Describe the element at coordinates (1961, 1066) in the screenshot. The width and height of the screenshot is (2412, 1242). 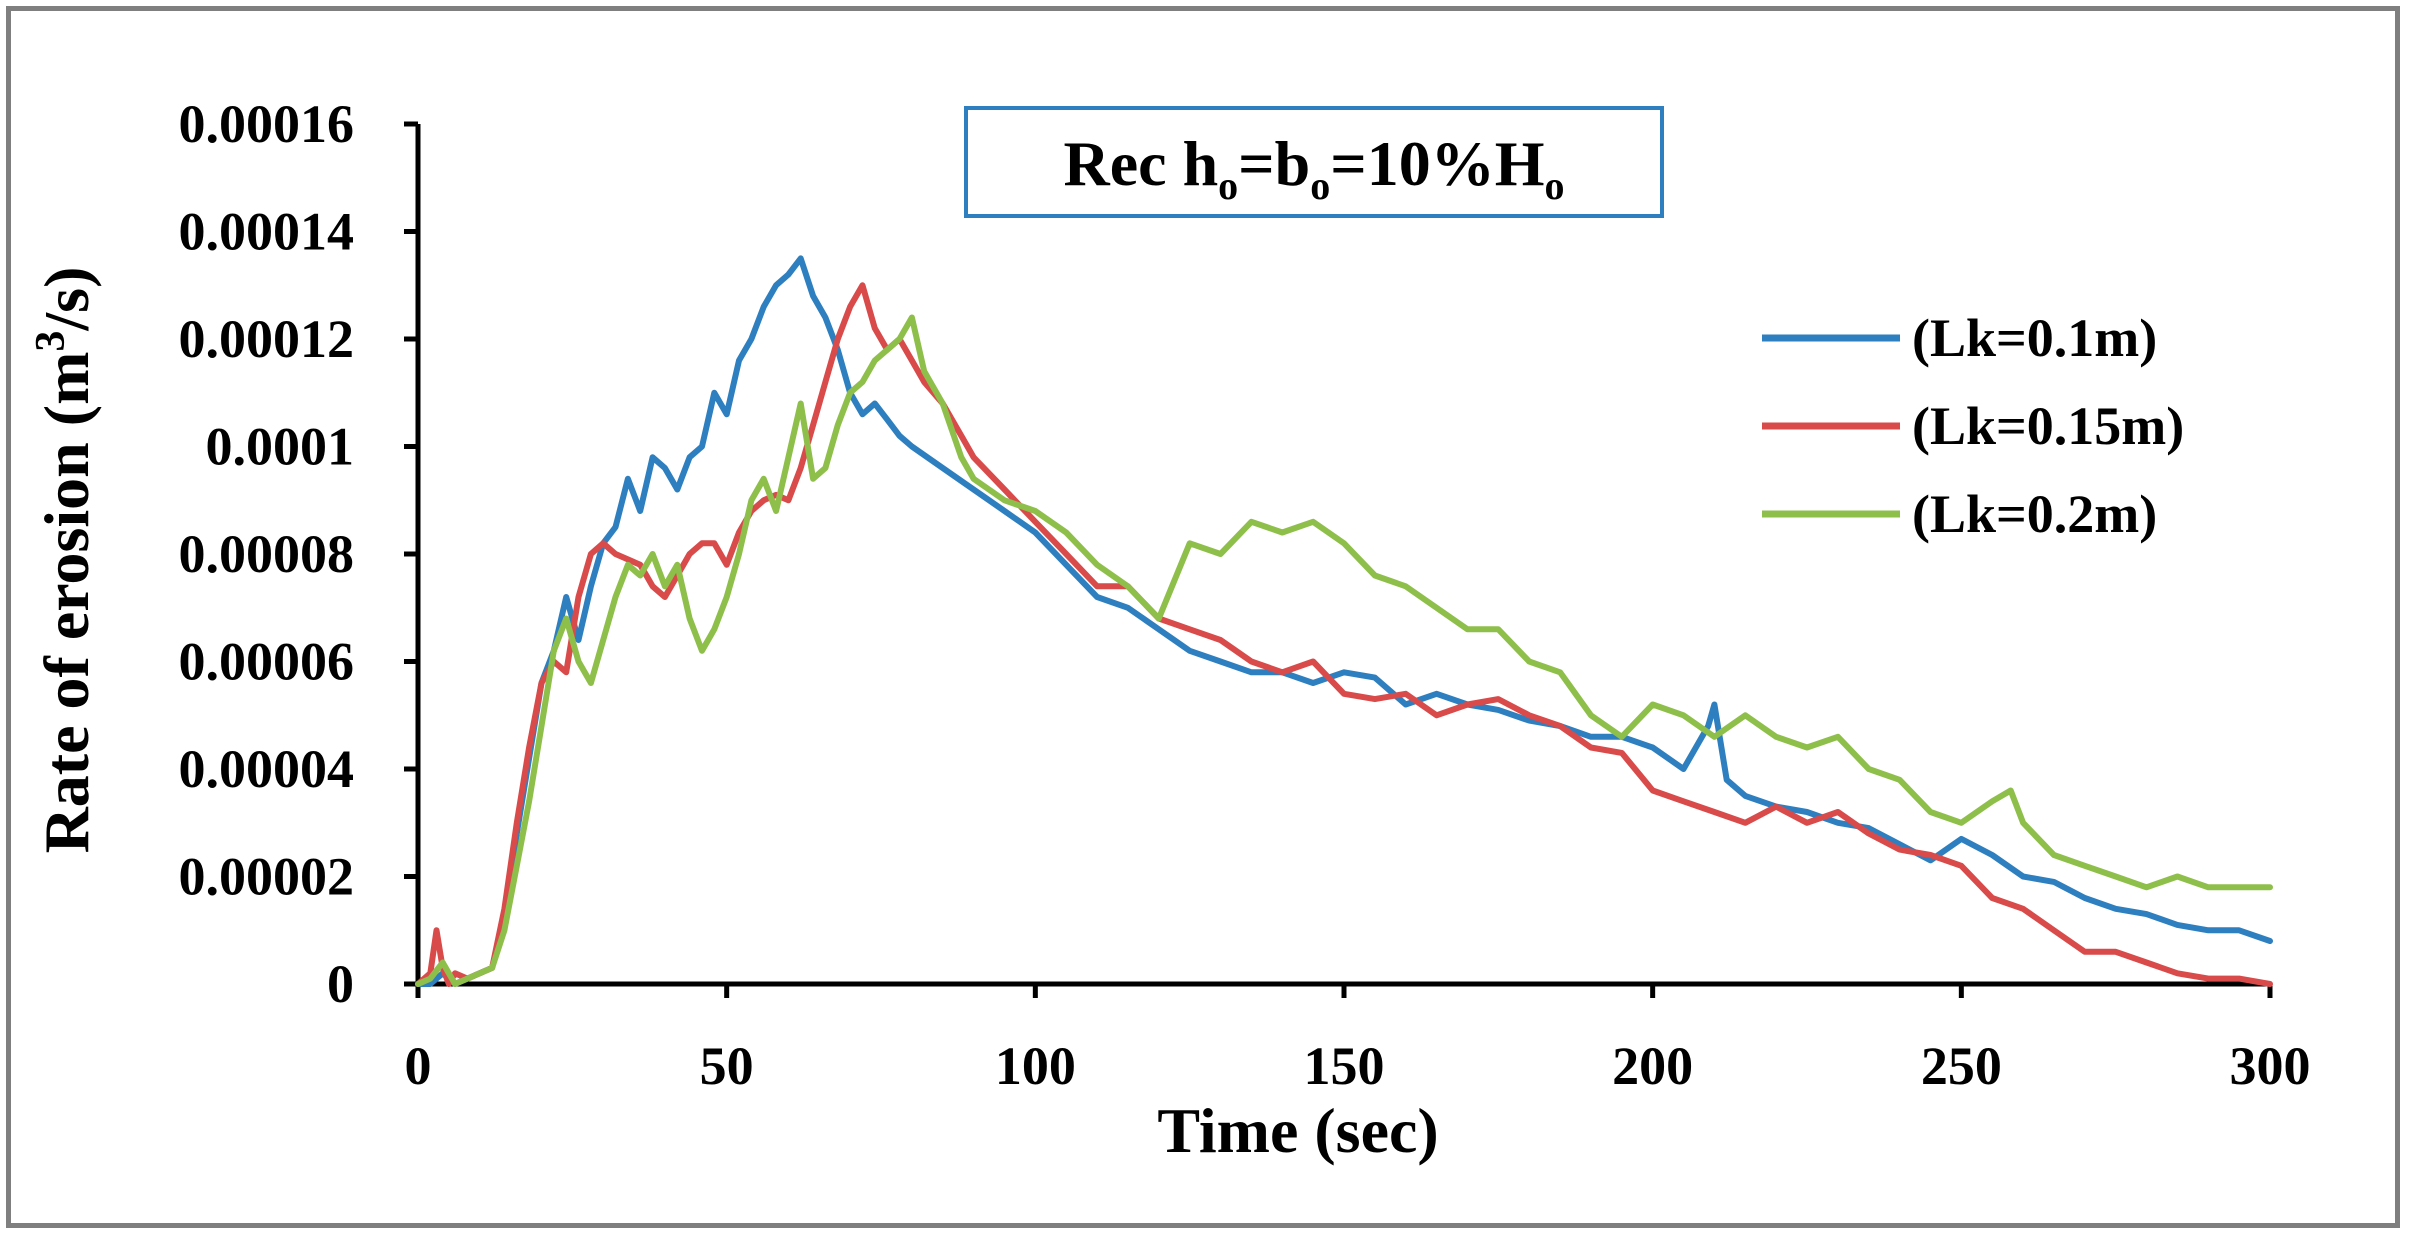
I see `x-tick-label: 250` at that location.